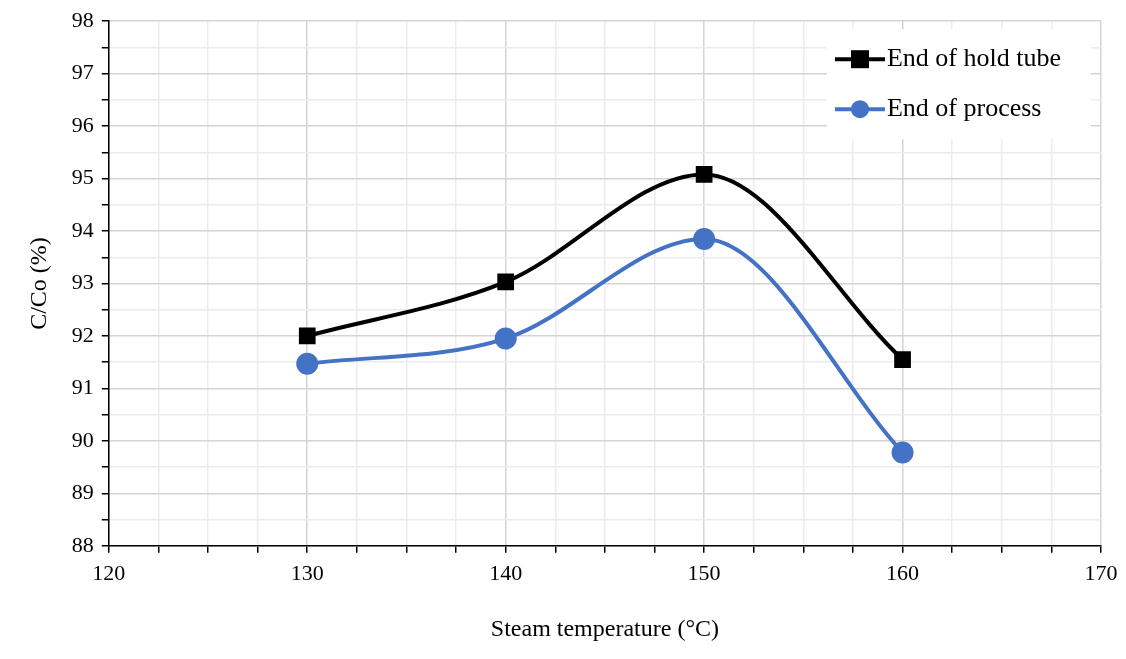 The height and width of the screenshot is (659, 1126). I want to click on y-tick-label: 90, so click(82, 439).